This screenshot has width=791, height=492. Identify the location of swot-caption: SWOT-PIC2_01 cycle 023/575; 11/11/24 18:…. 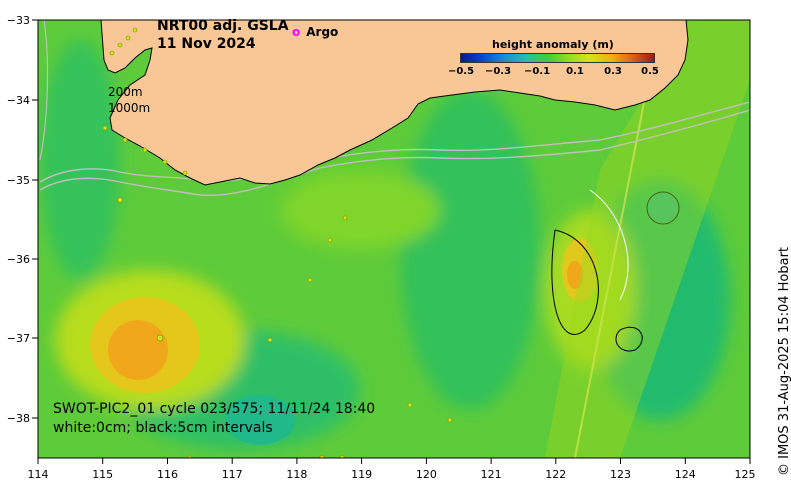
(214, 419).